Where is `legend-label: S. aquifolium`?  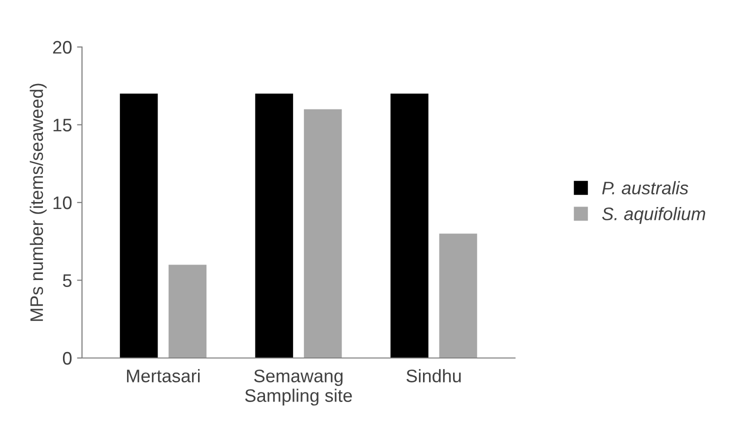 legend-label: S. aquifolium is located at coordinates (654, 215).